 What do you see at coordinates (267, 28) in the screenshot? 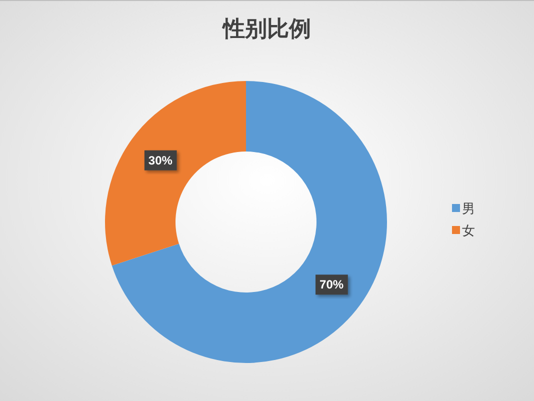
I see `title: 性别比例` at bounding box center [267, 28].